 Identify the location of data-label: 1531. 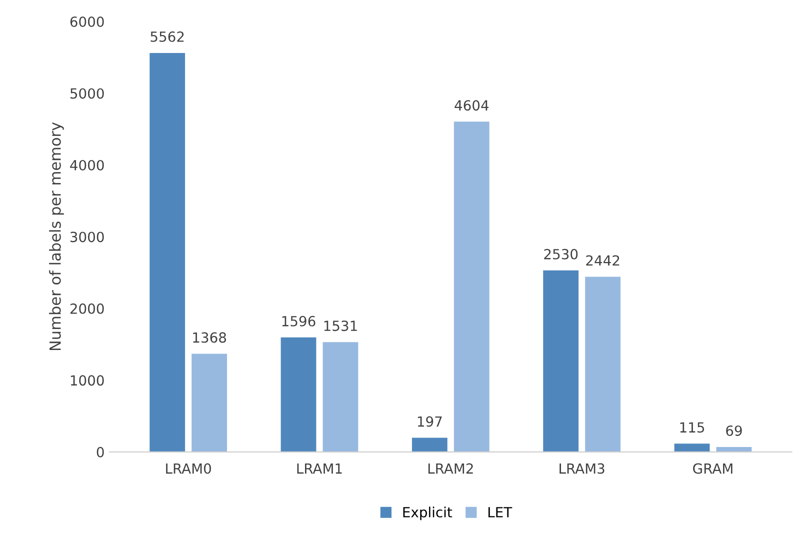
(340, 326).